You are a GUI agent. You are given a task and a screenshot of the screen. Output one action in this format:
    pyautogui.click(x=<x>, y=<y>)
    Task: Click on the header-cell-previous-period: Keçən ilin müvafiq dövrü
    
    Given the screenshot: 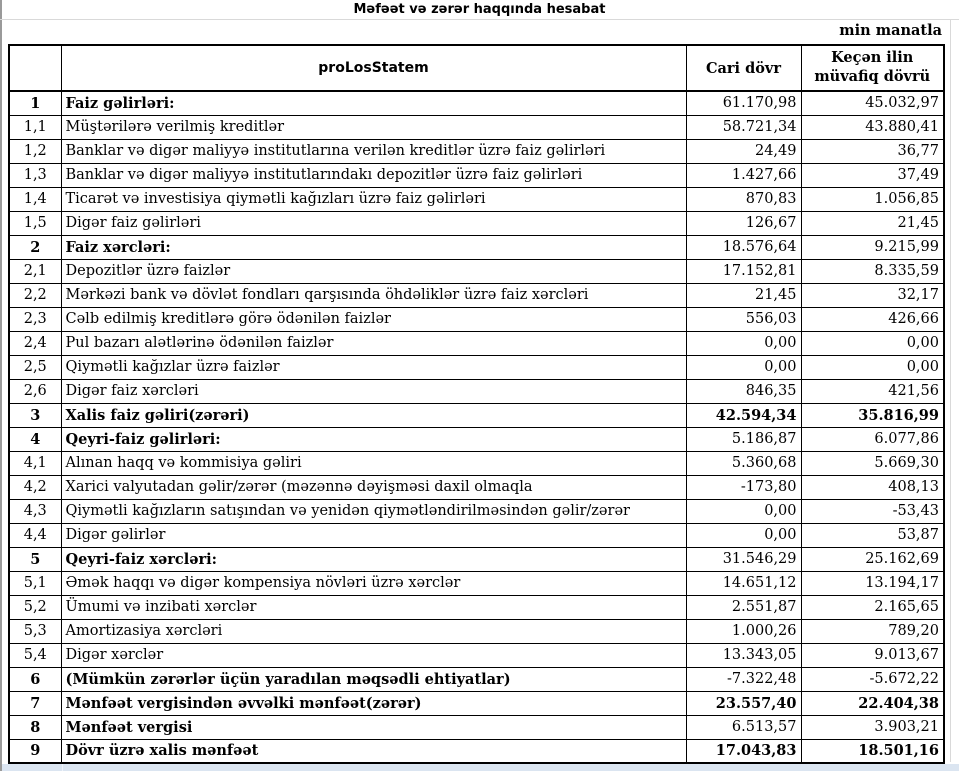 What is the action you would take?
    pyautogui.click(x=872, y=68)
    